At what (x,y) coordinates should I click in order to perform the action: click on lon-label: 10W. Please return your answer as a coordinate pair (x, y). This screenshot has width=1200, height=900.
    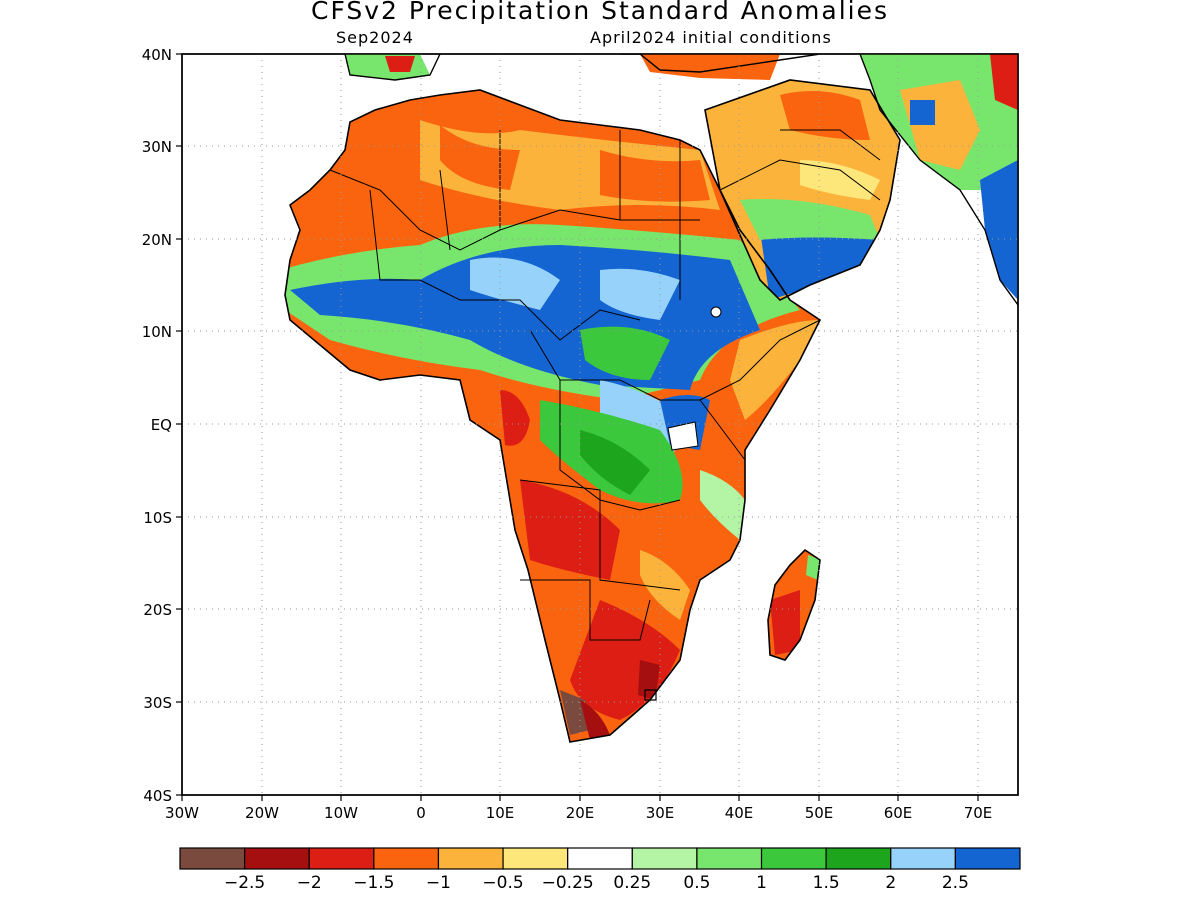
    Looking at the image, I should click on (341, 813).